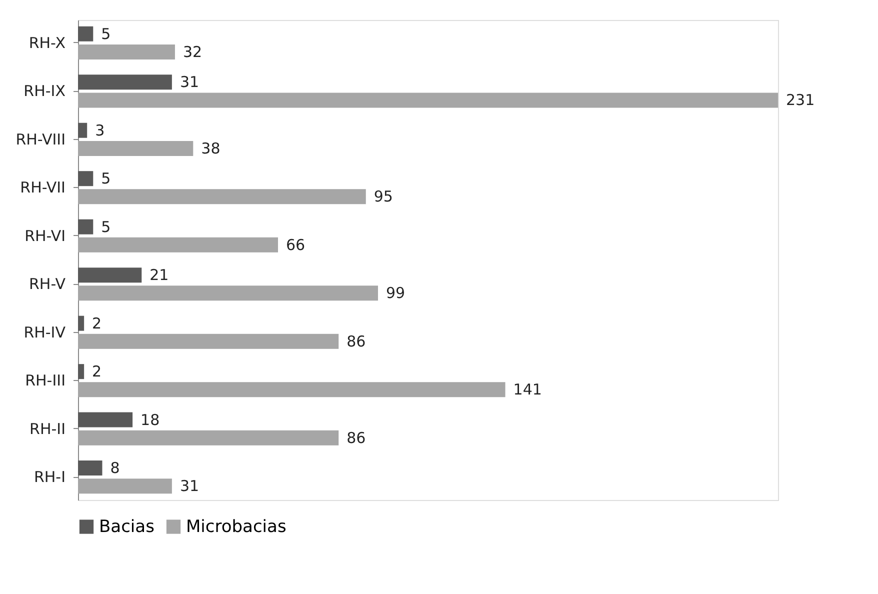 The width and height of the screenshot is (878, 594). Describe the element at coordinates (236, 526) in the screenshot. I see `legend-label: Microbacias` at that location.